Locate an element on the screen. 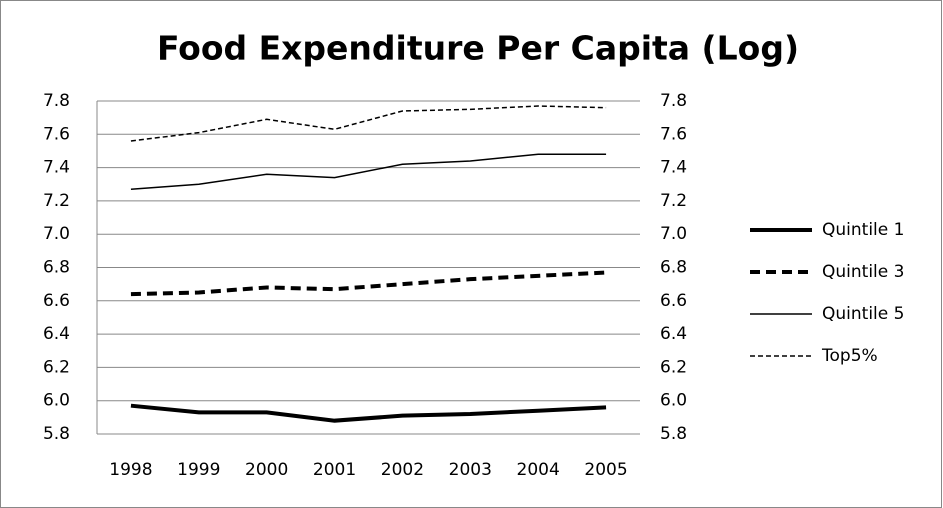 The image size is (943, 508). y-tick-label: 6.6 is located at coordinates (56, 301).